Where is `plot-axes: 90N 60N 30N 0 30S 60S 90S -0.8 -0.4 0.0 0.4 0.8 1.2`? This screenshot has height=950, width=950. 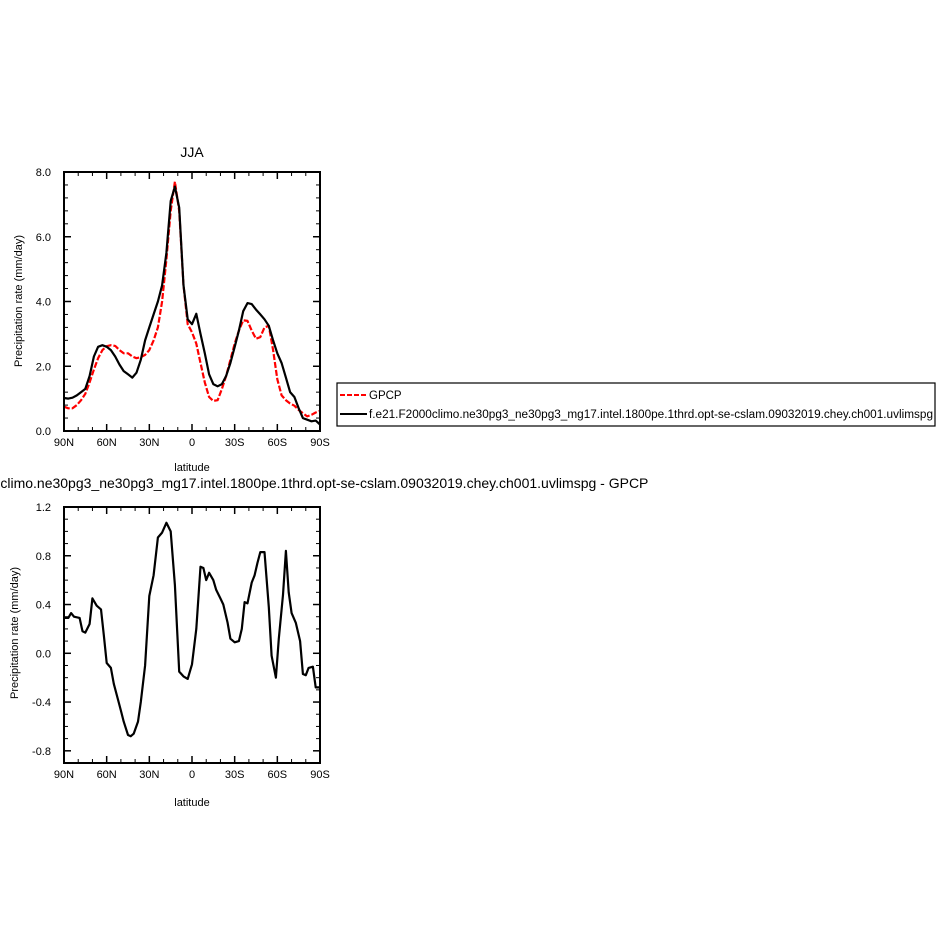 plot-axes: 90N 60N 30N 0 30S 60S 90S -0.8 -0.4 0.0 0.4 0.8 1.2 is located at coordinates (181, 641).